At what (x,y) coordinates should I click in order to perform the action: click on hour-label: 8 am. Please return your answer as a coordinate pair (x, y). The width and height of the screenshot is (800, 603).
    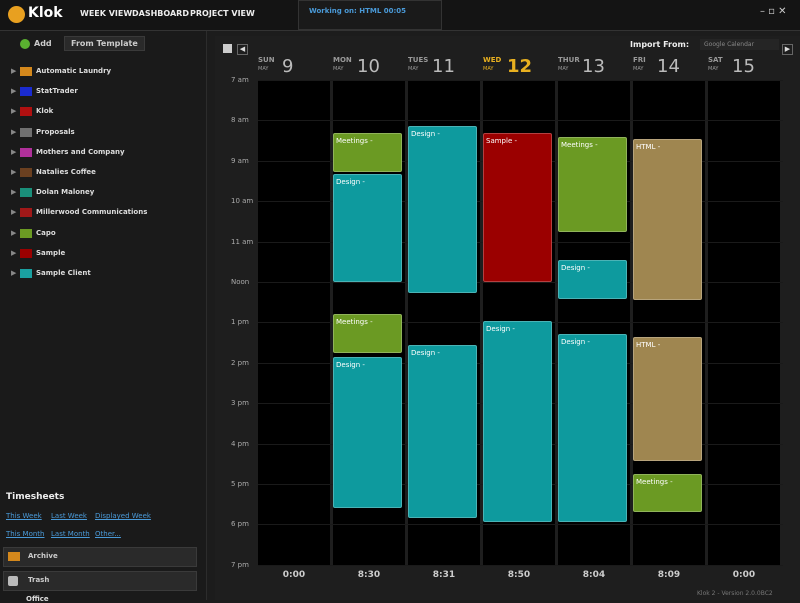
    Looking at the image, I should click on (240, 120).